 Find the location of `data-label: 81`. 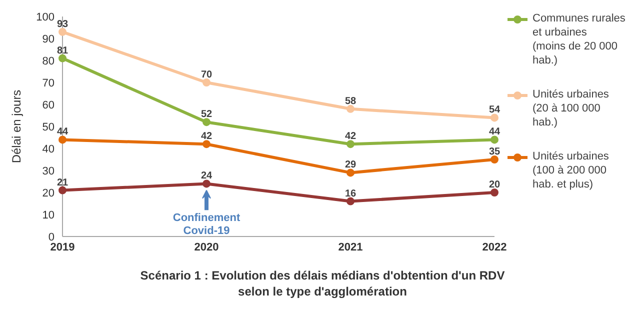

data-label: 81 is located at coordinates (62, 50).